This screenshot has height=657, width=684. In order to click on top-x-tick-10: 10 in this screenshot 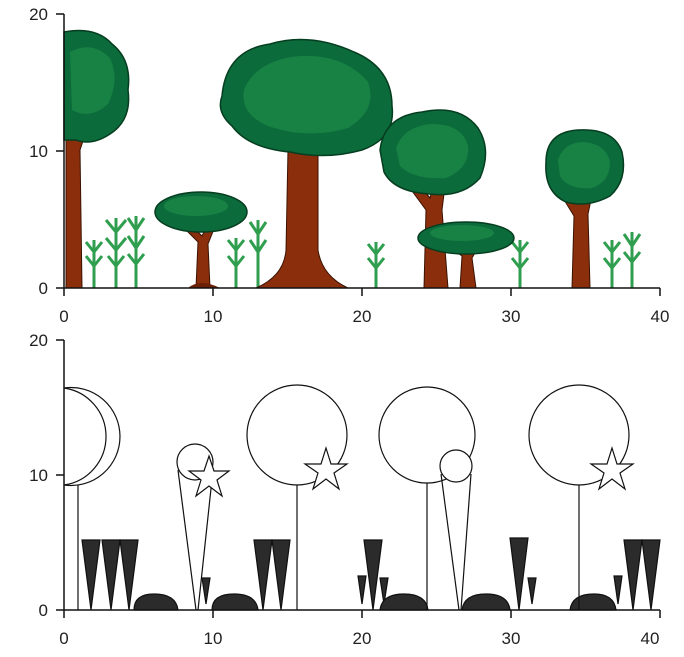, I will do `click(213, 316)`.